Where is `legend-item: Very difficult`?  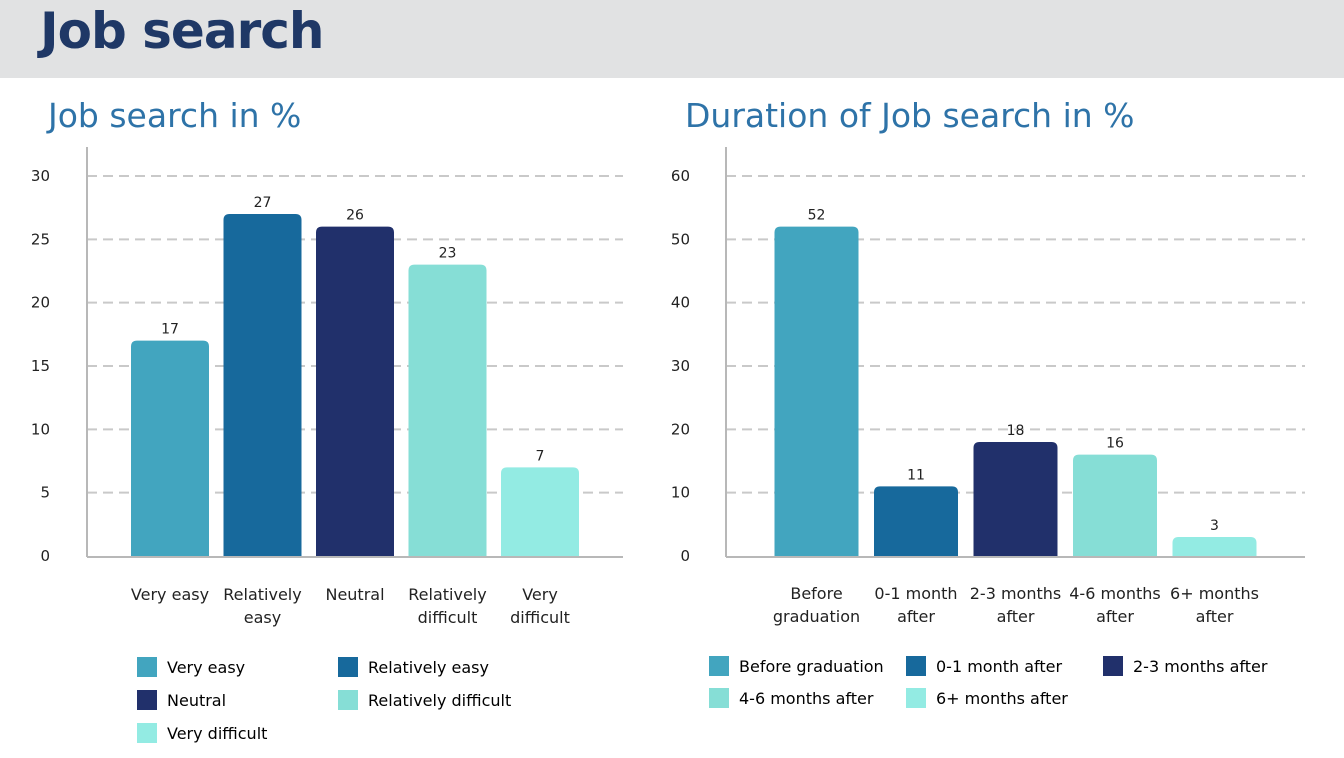
legend-item: Very difficult is located at coordinates (202, 733).